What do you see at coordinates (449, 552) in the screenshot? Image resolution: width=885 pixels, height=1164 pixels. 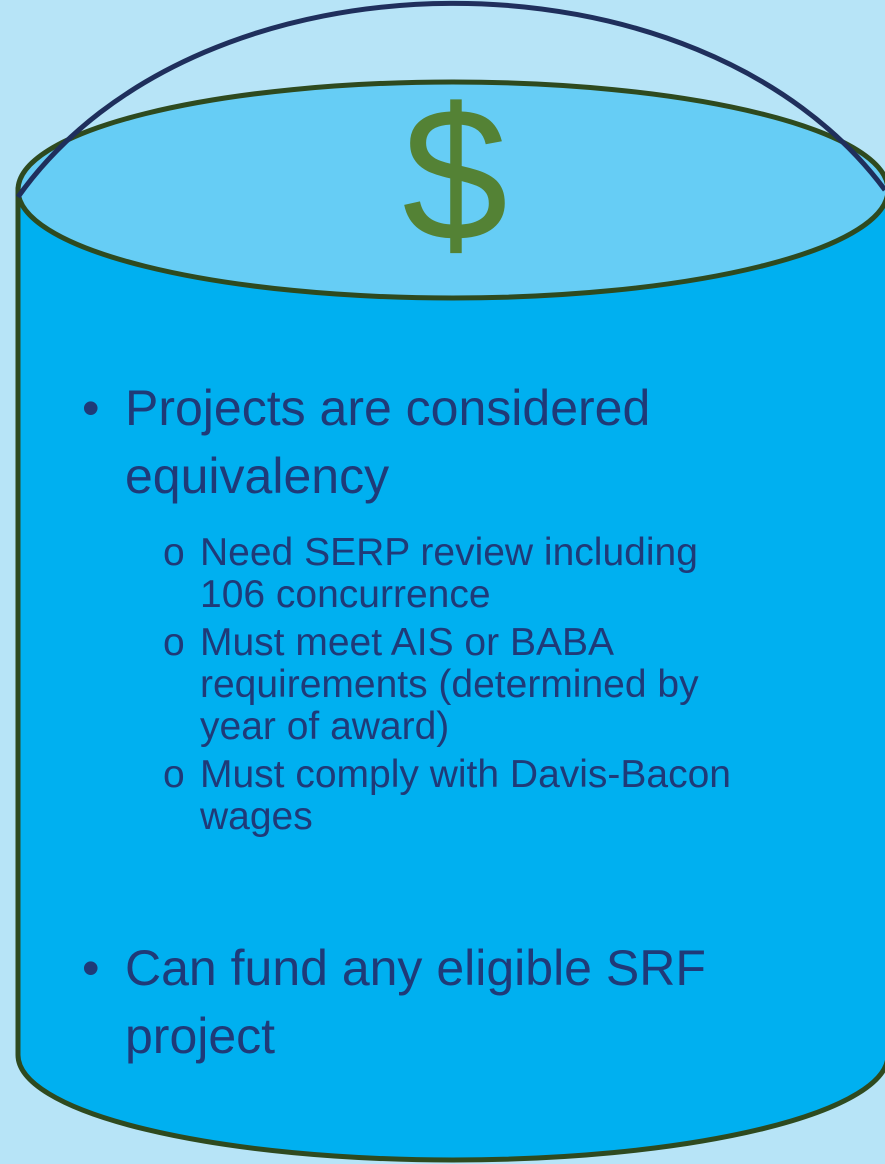 I see `sub-text: Need SERP review including` at bounding box center [449, 552].